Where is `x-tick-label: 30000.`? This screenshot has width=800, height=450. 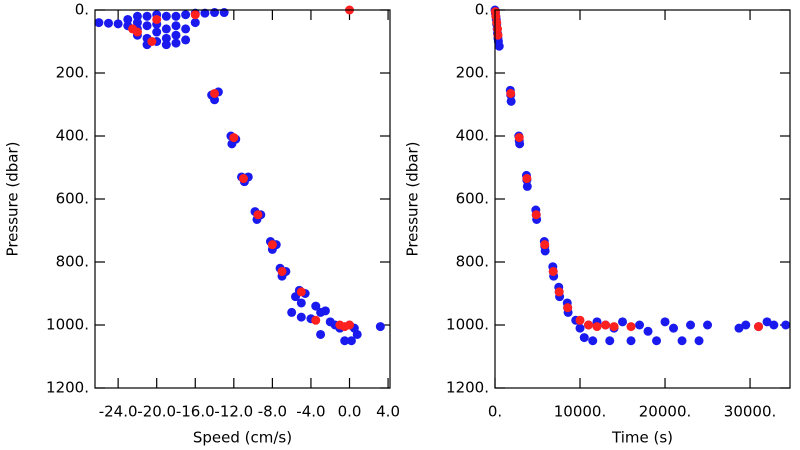 x-tick-label: 30000. is located at coordinates (750, 412).